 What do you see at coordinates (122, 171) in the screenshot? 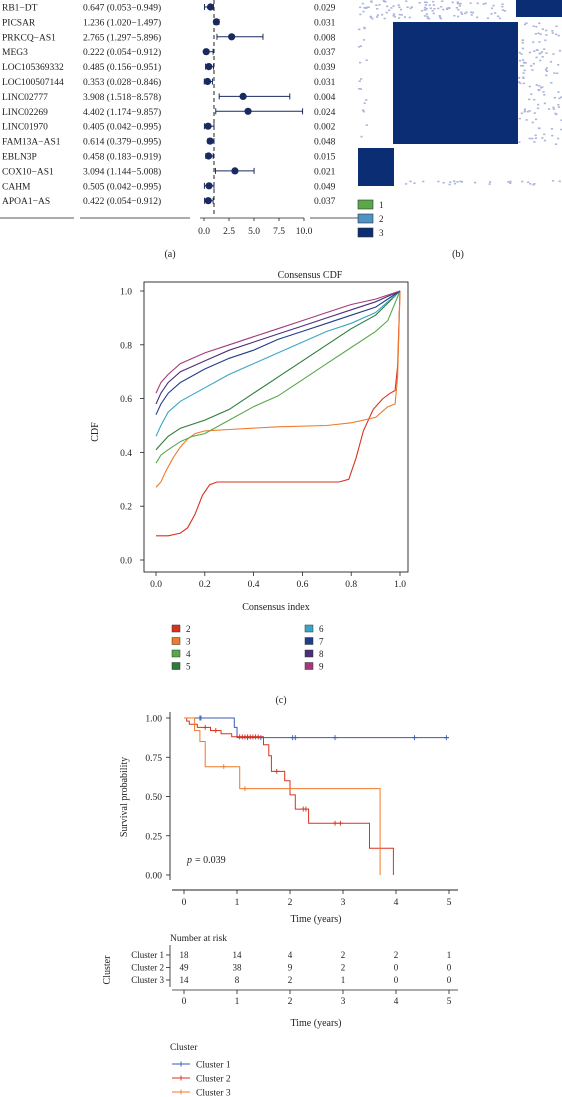
I see `forest-hr-label: 3.094 (1.144−5.008)` at bounding box center [122, 171].